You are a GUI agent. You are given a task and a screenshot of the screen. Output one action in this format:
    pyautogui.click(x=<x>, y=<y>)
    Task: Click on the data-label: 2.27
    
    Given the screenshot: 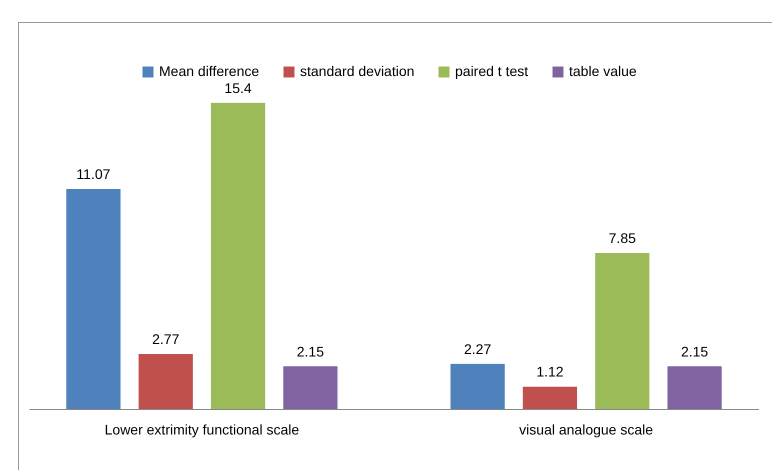 What is the action you would take?
    pyautogui.click(x=478, y=348)
    